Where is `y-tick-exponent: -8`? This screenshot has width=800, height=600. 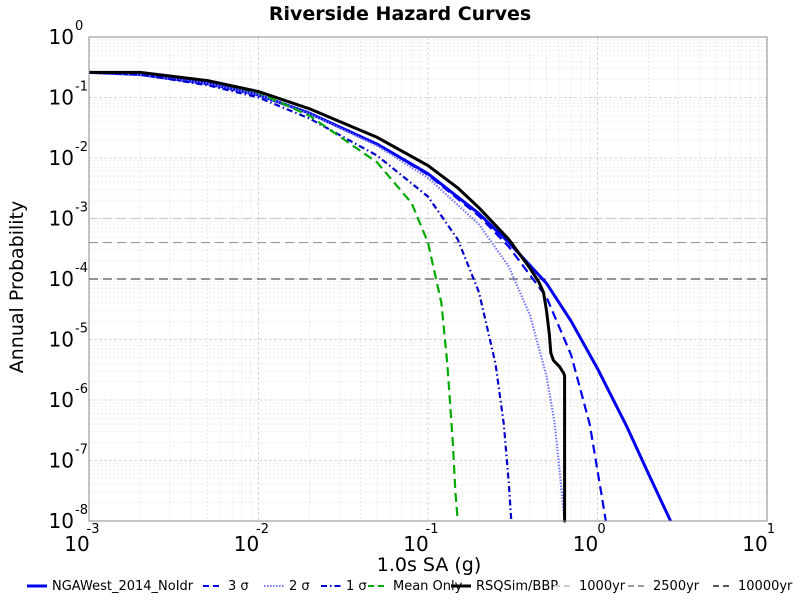 y-tick-exponent: -8 is located at coordinates (81, 510).